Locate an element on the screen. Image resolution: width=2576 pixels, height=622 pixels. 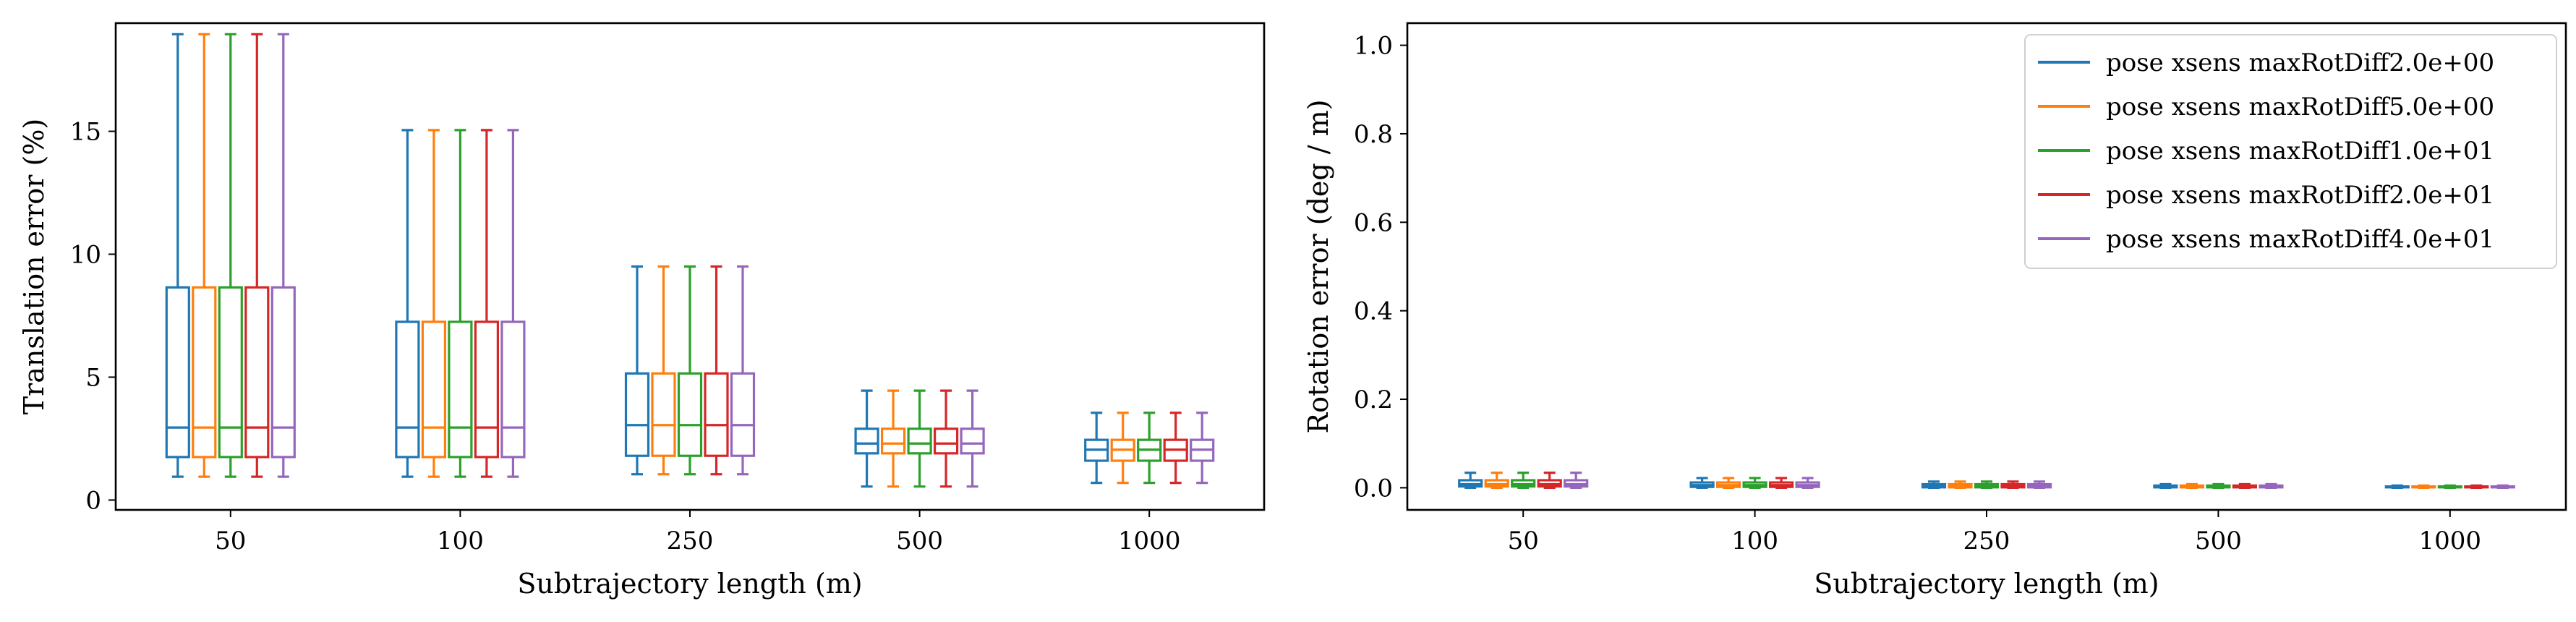
y-tick-label: 1.0 is located at coordinates (1373, 46).